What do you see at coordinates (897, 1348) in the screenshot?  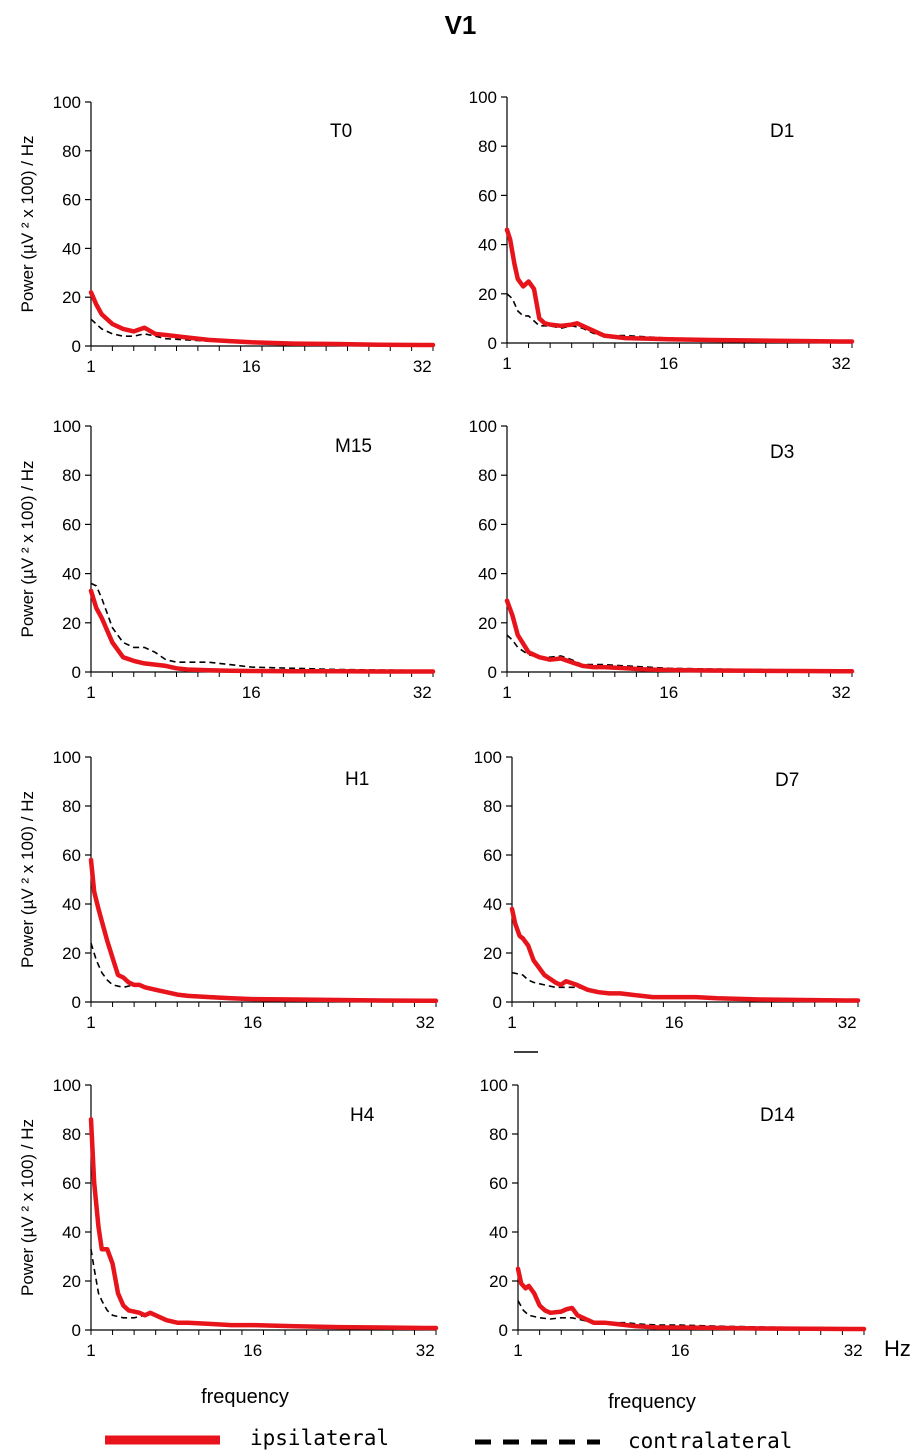 I see `x-unit-label: Hz` at bounding box center [897, 1348].